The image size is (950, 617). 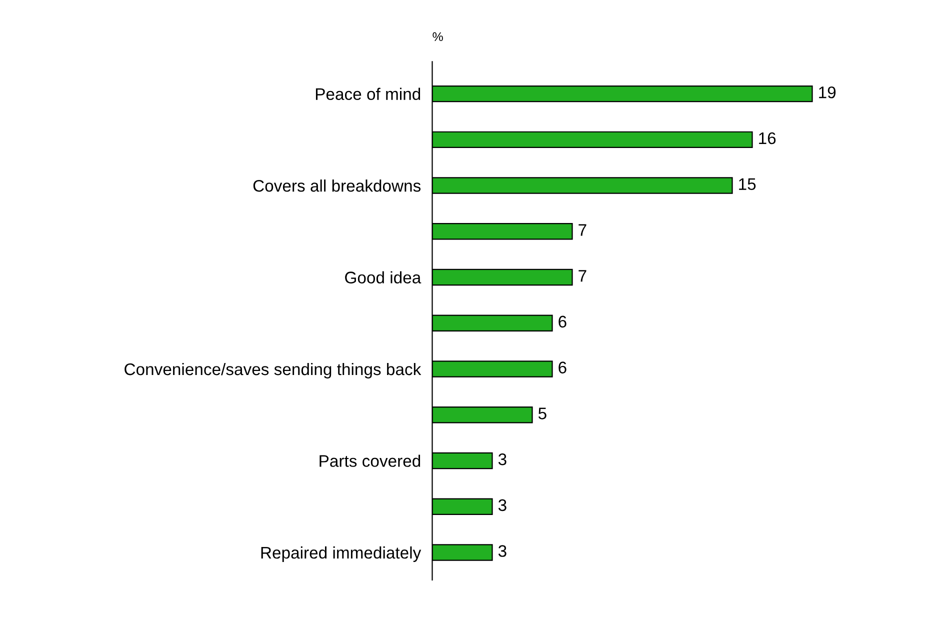 What do you see at coordinates (341, 554) in the screenshot?
I see `y-tick-label: Repaired immediately` at bounding box center [341, 554].